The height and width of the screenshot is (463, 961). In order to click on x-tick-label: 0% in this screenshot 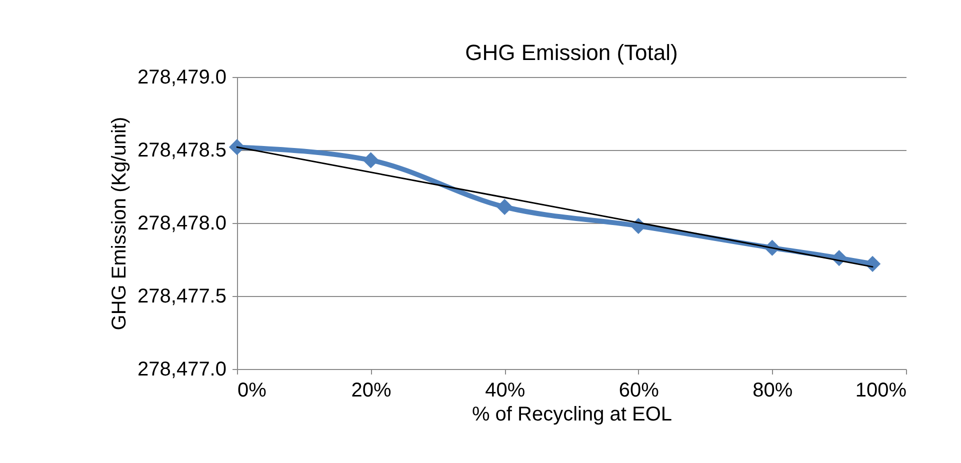, I will do `click(252, 391)`.